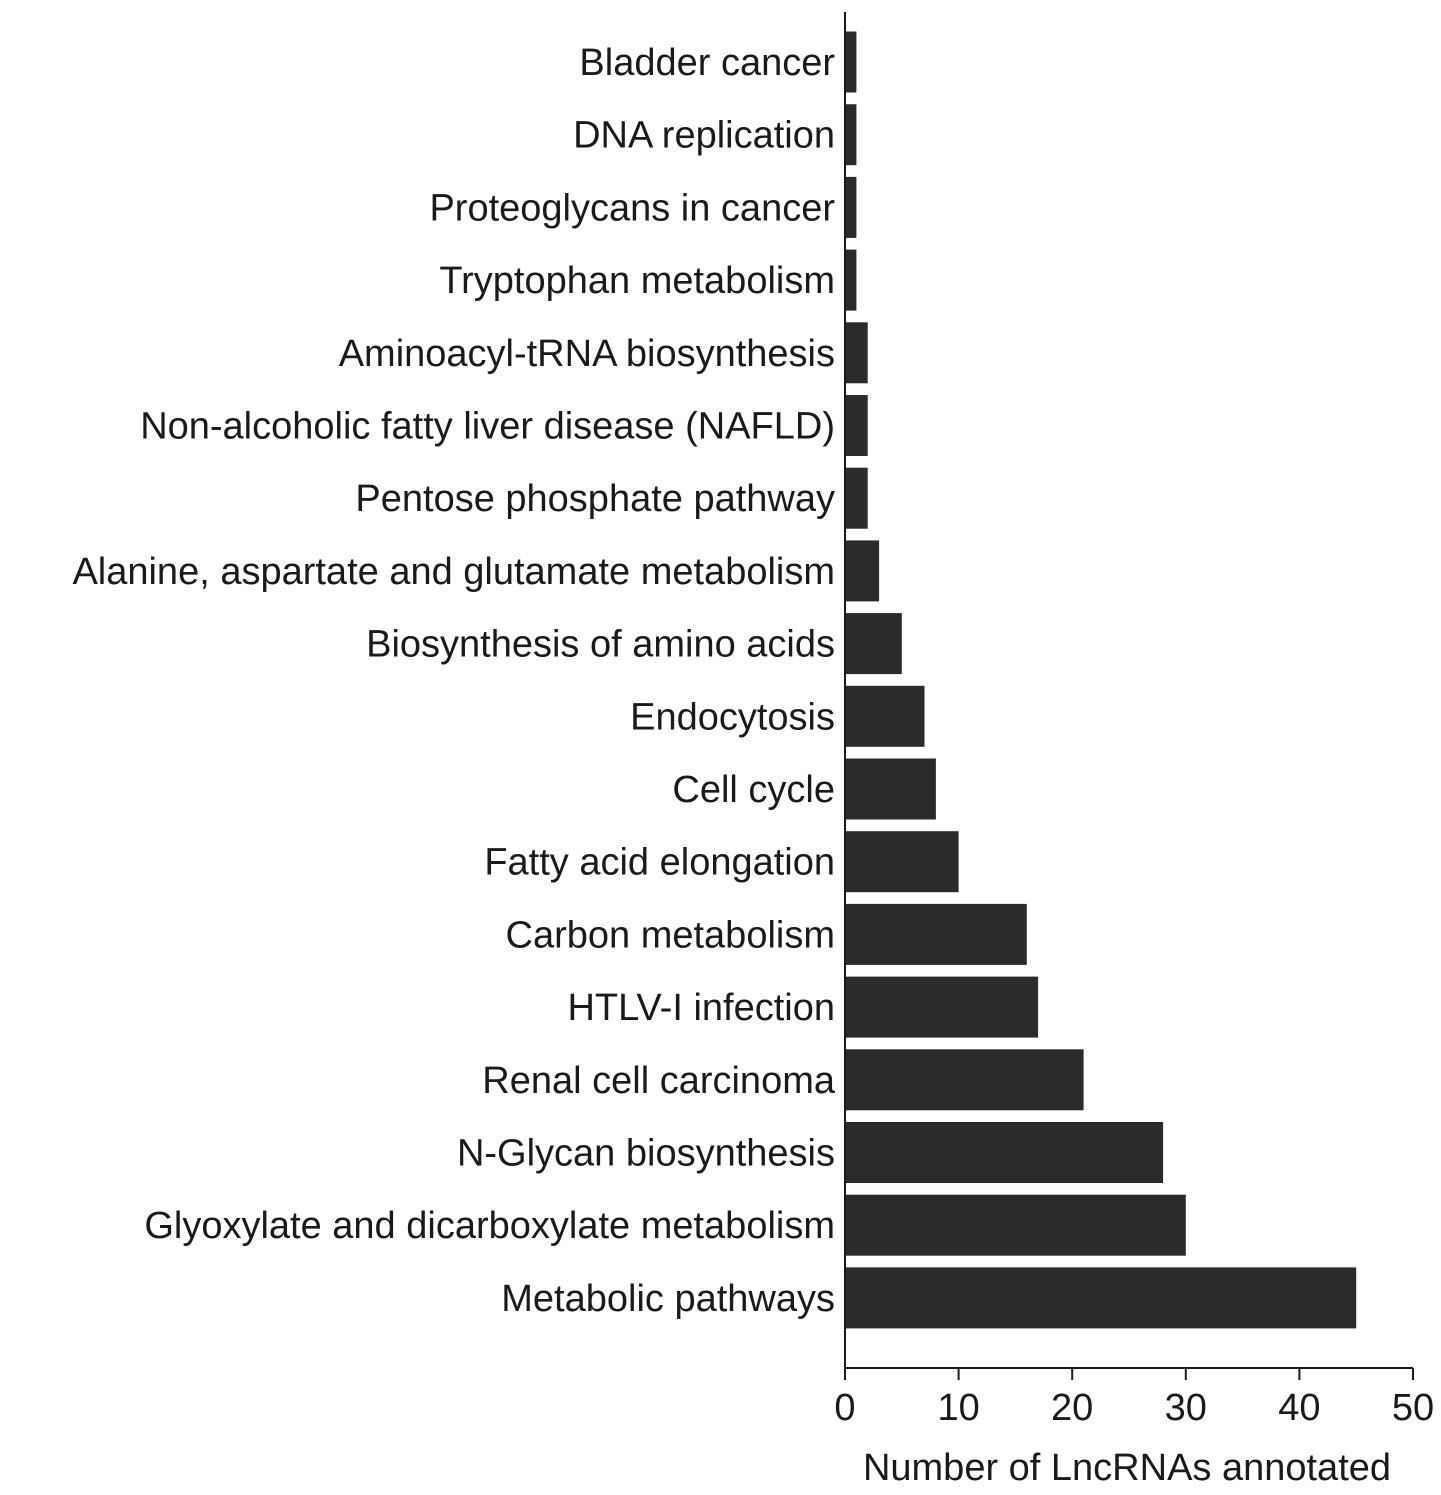  I want to click on category-label: N-Glycan biosynthesis, so click(646, 1154).